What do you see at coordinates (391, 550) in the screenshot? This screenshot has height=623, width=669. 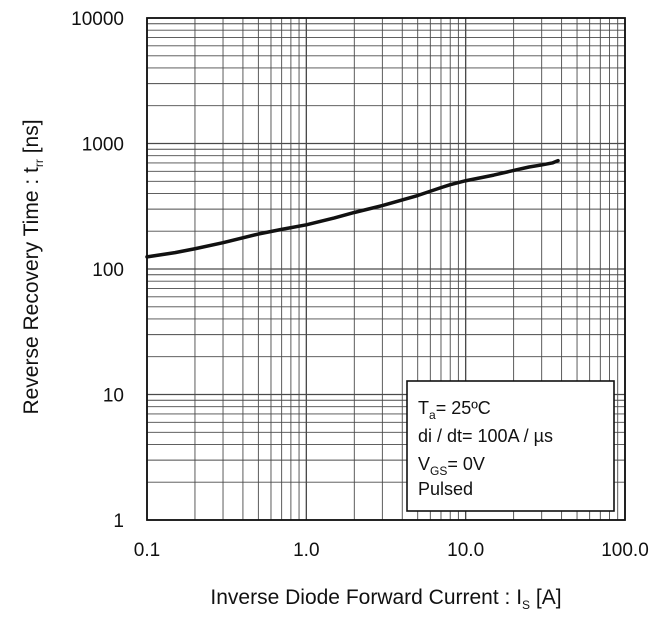 I see `x-tick-labels: 0.1 1.0 10.0 100.0` at bounding box center [391, 550].